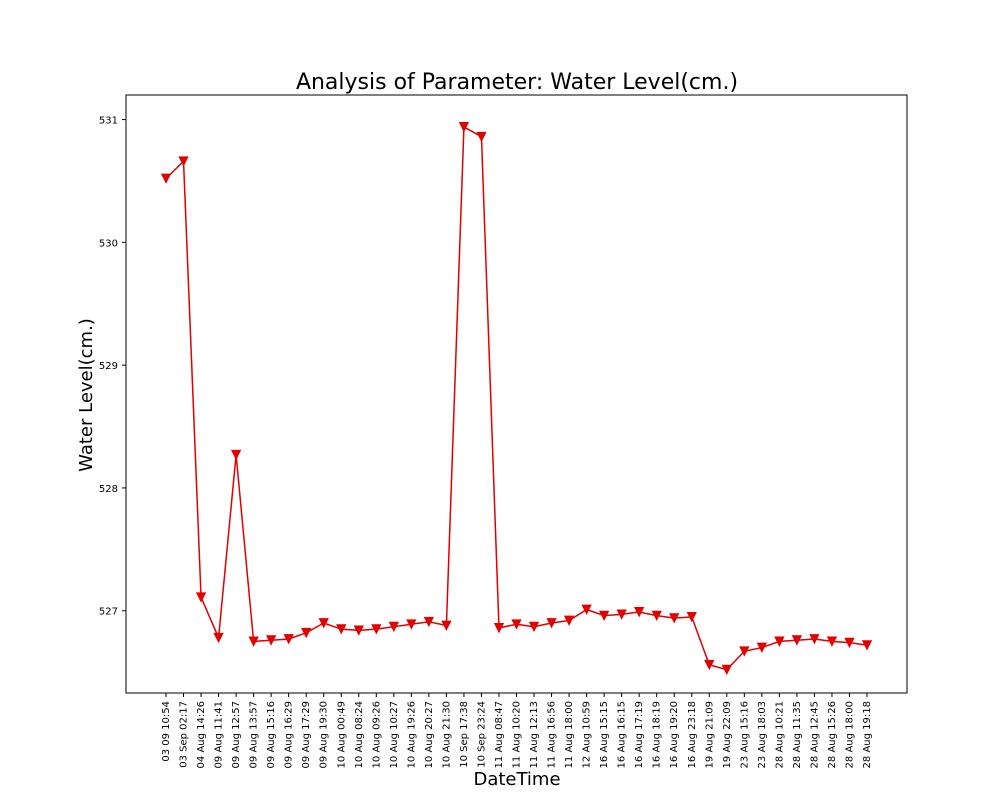  Describe the element at coordinates (108, 121) in the screenshot. I see `y-tick-label: 531` at that location.